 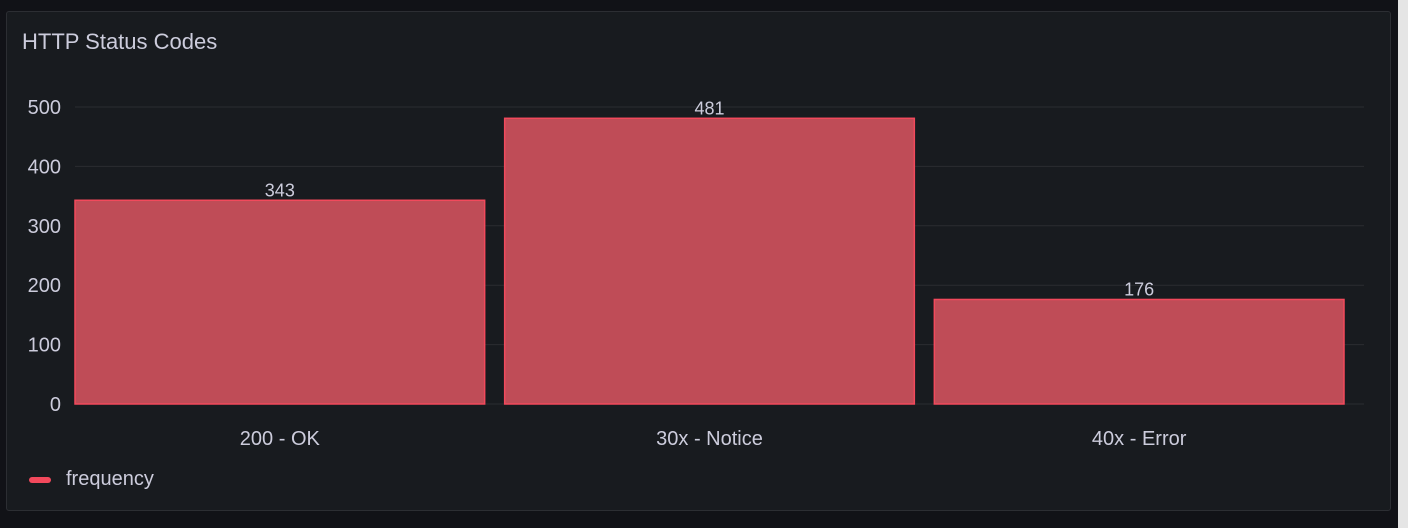 I want to click on bar-value-label: 176, so click(x=1139, y=289).